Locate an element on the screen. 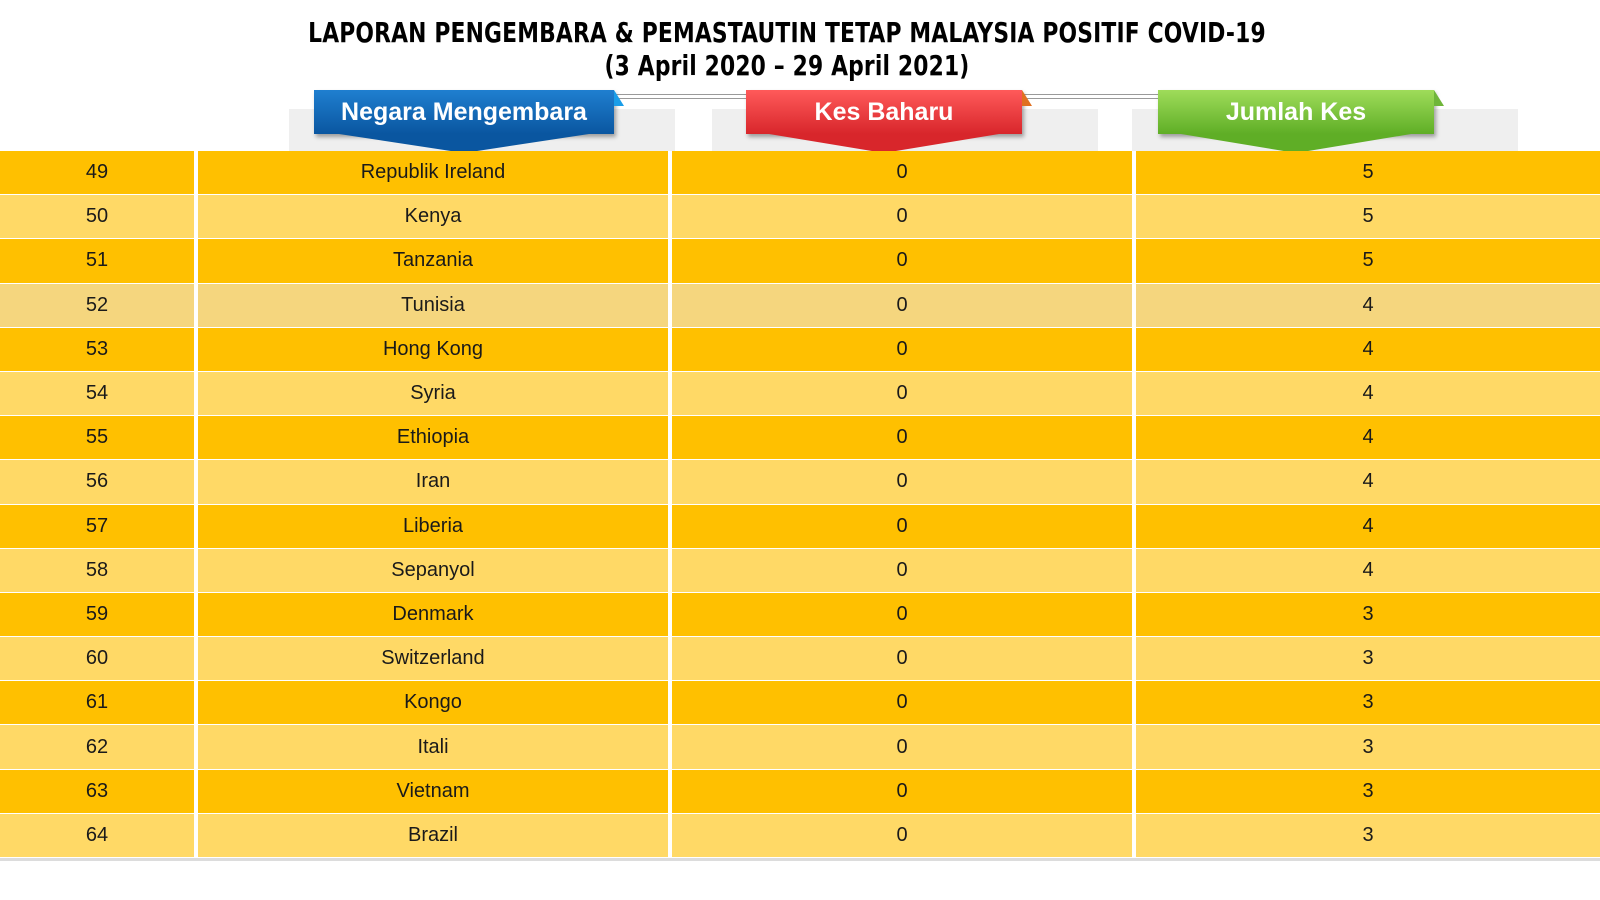  country-cell: Itali is located at coordinates (435, 747).